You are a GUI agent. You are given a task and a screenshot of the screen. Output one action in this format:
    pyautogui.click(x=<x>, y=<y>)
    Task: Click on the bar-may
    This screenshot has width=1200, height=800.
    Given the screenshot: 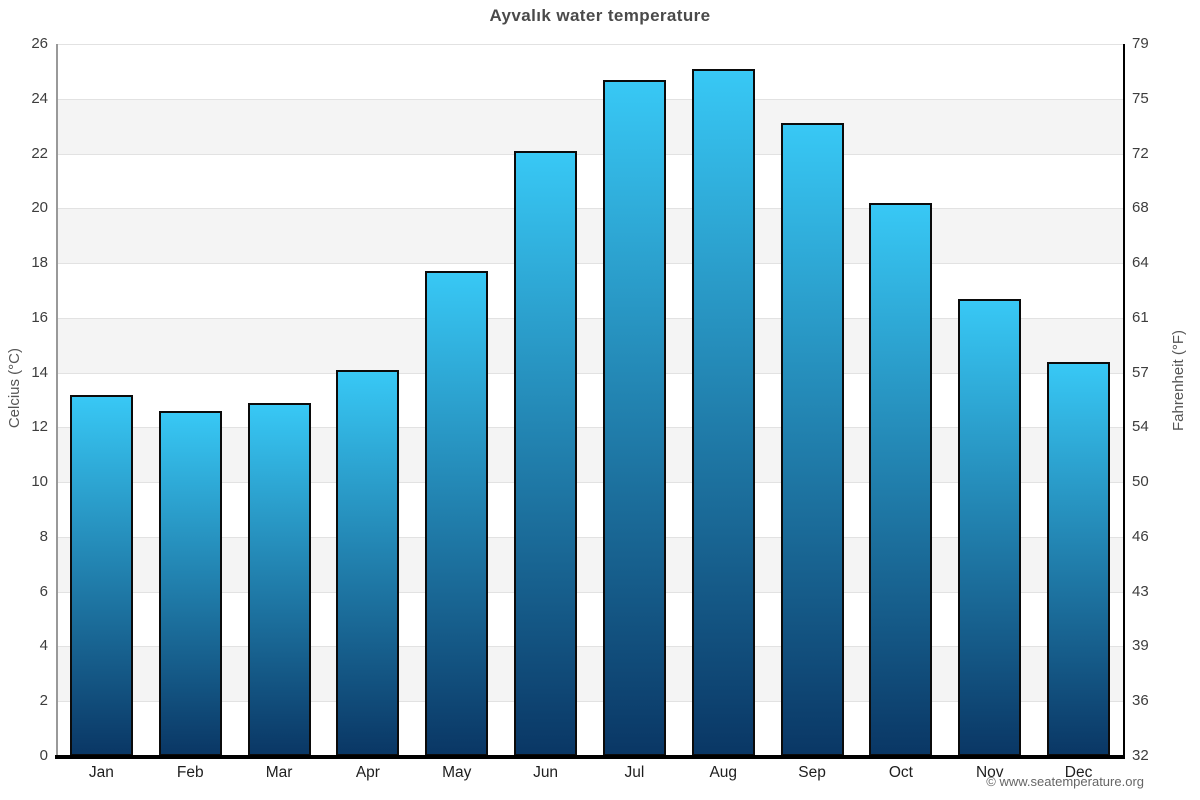 What is the action you would take?
    pyautogui.click(x=457, y=513)
    